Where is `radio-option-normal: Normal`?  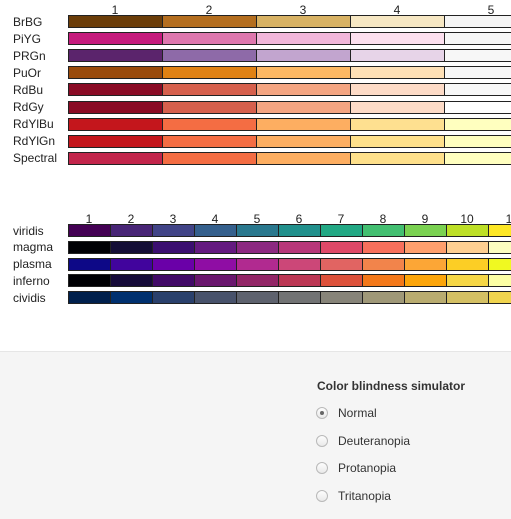
radio-option-normal: Normal is located at coordinates (346, 413).